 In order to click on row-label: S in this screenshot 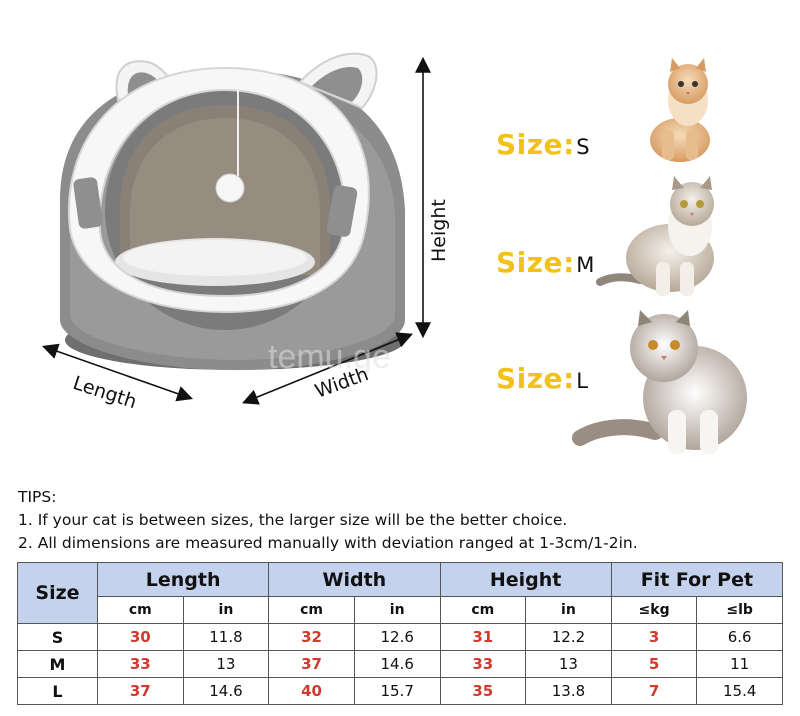, I will do `click(57, 637)`.